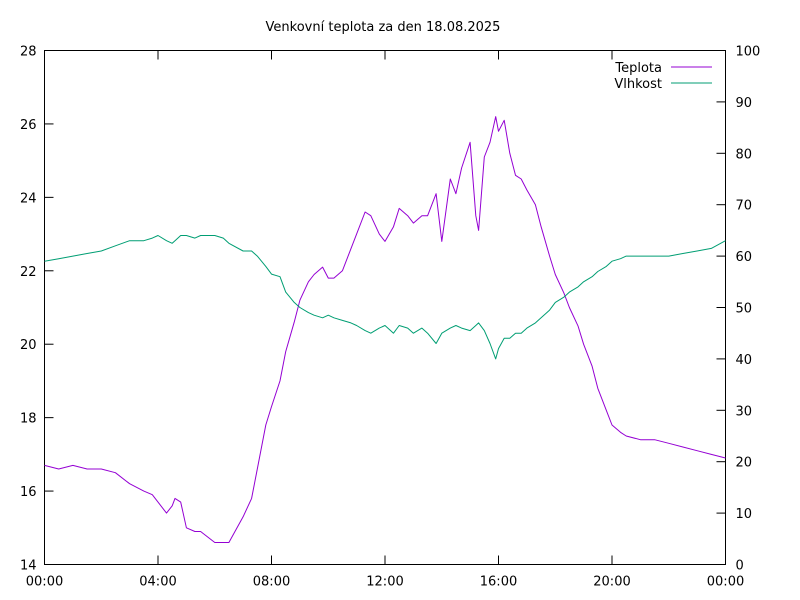 This screenshot has width=800, height=600. What do you see at coordinates (744, 154) in the screenshot?
I see `y-right-tick-label: 80` at bounding box center [744, 154].